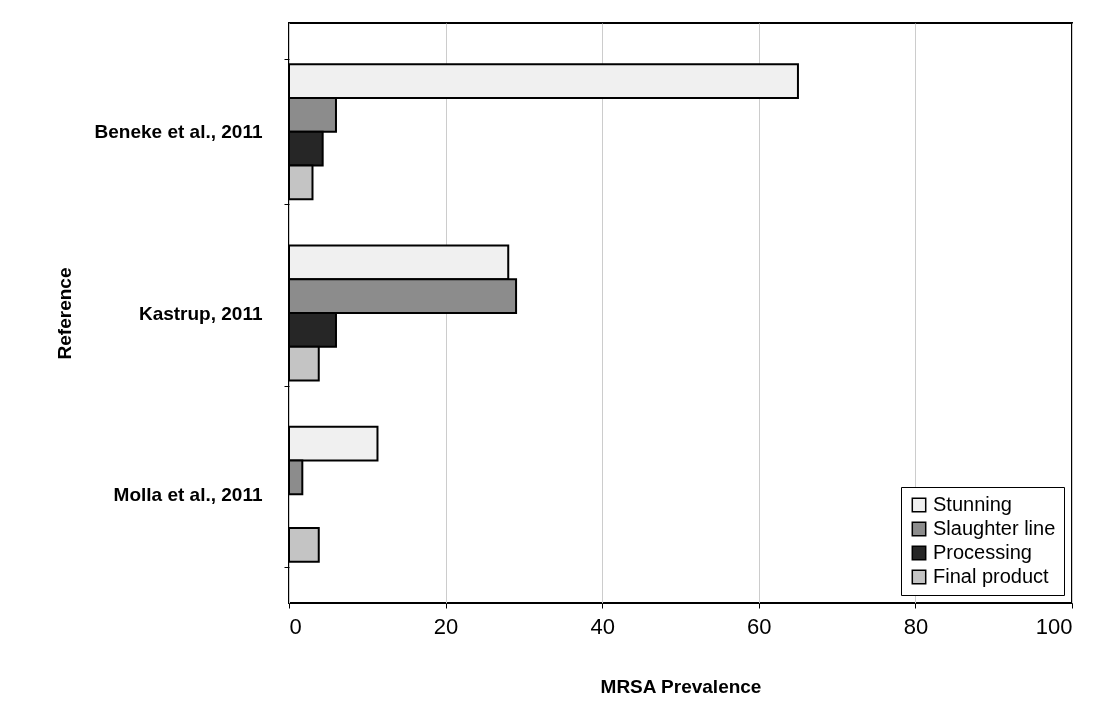  What do you see at coordinates (1054, 626) in the screenshot?
I see `x-tick-label: 100` at bounding box center [1054, 626].